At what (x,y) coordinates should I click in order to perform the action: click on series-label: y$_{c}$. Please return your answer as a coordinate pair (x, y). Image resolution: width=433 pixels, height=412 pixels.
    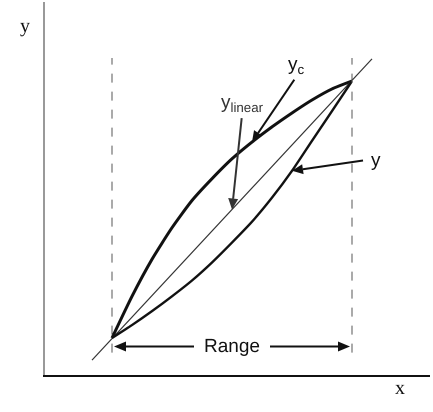
    Looking at the image, I should click on (296, 65).